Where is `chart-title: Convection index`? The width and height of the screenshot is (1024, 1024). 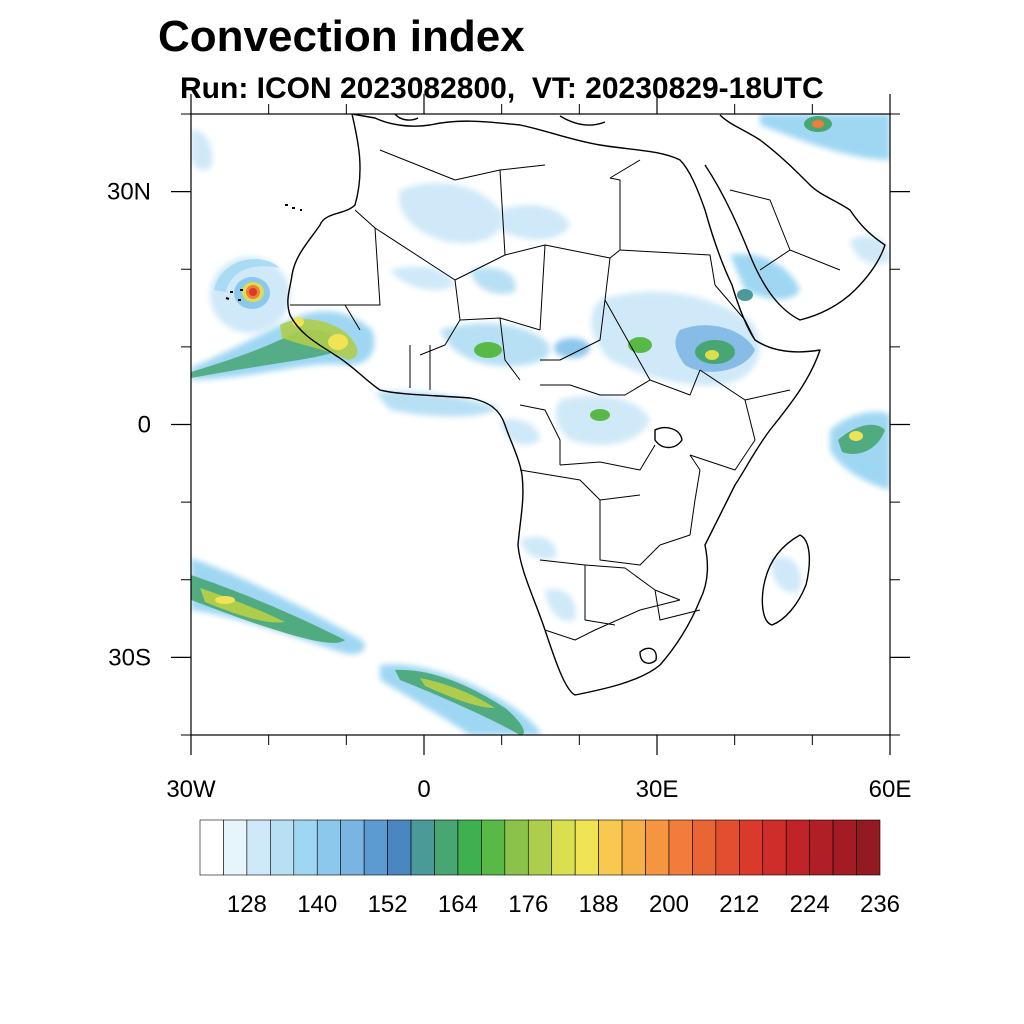
chart-title: Convection index is located at coordinates (341, 36).